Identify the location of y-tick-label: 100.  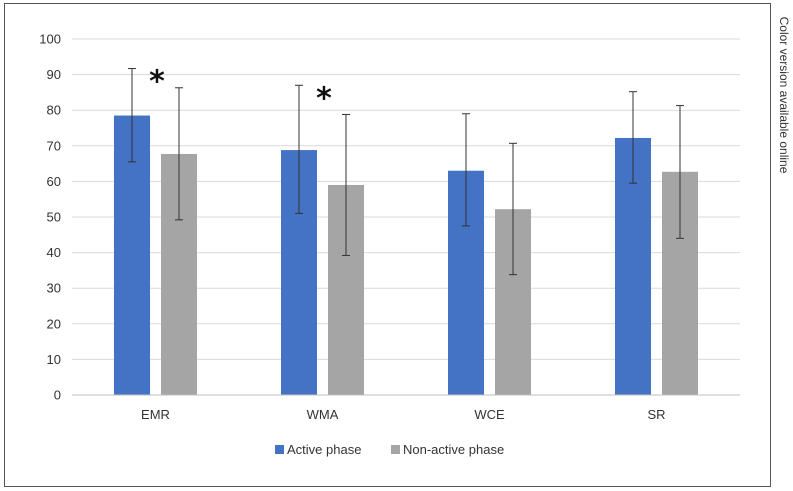
(50, 39).